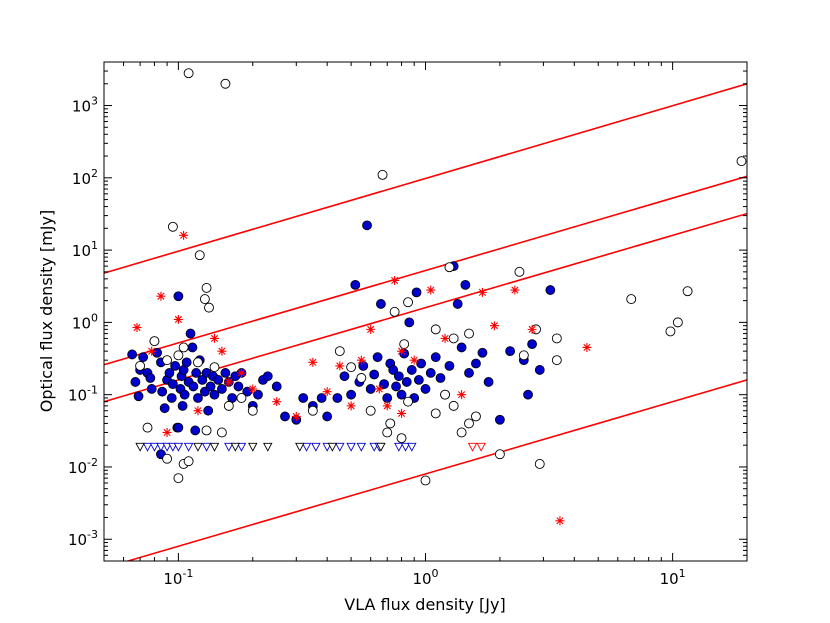  I want to click on x-axis-label: VLA flux density [Jy], so click(424, 604).